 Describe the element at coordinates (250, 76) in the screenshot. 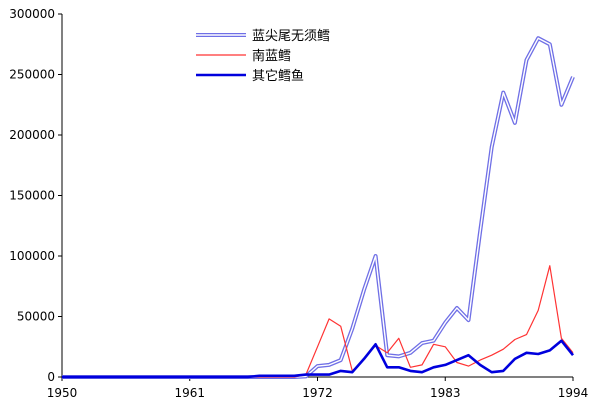

I see `legend-item-3: 其它鳕鱼` at that location.